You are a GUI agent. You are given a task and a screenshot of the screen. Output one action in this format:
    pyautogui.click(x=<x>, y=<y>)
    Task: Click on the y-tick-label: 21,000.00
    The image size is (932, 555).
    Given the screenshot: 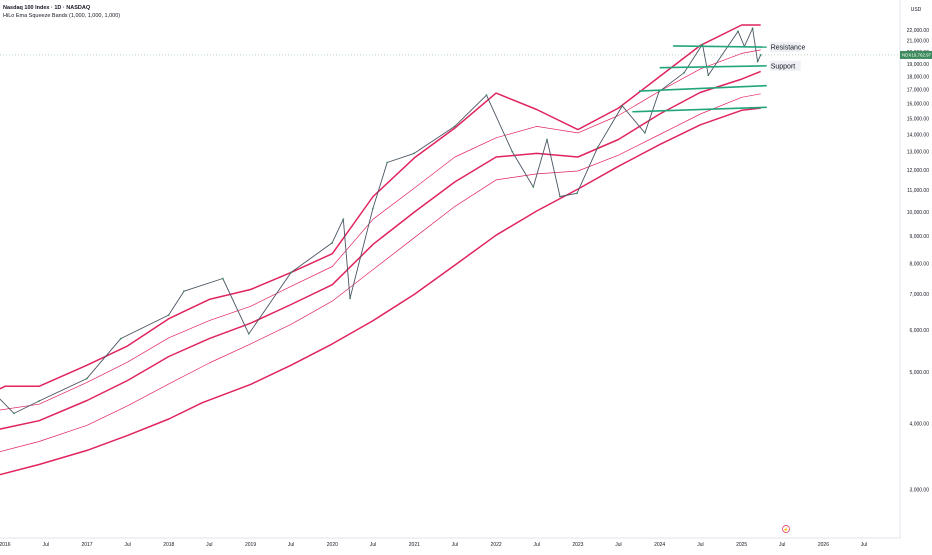 What is the action you would take?
    pyautogui.click(x=918, y=42)
    